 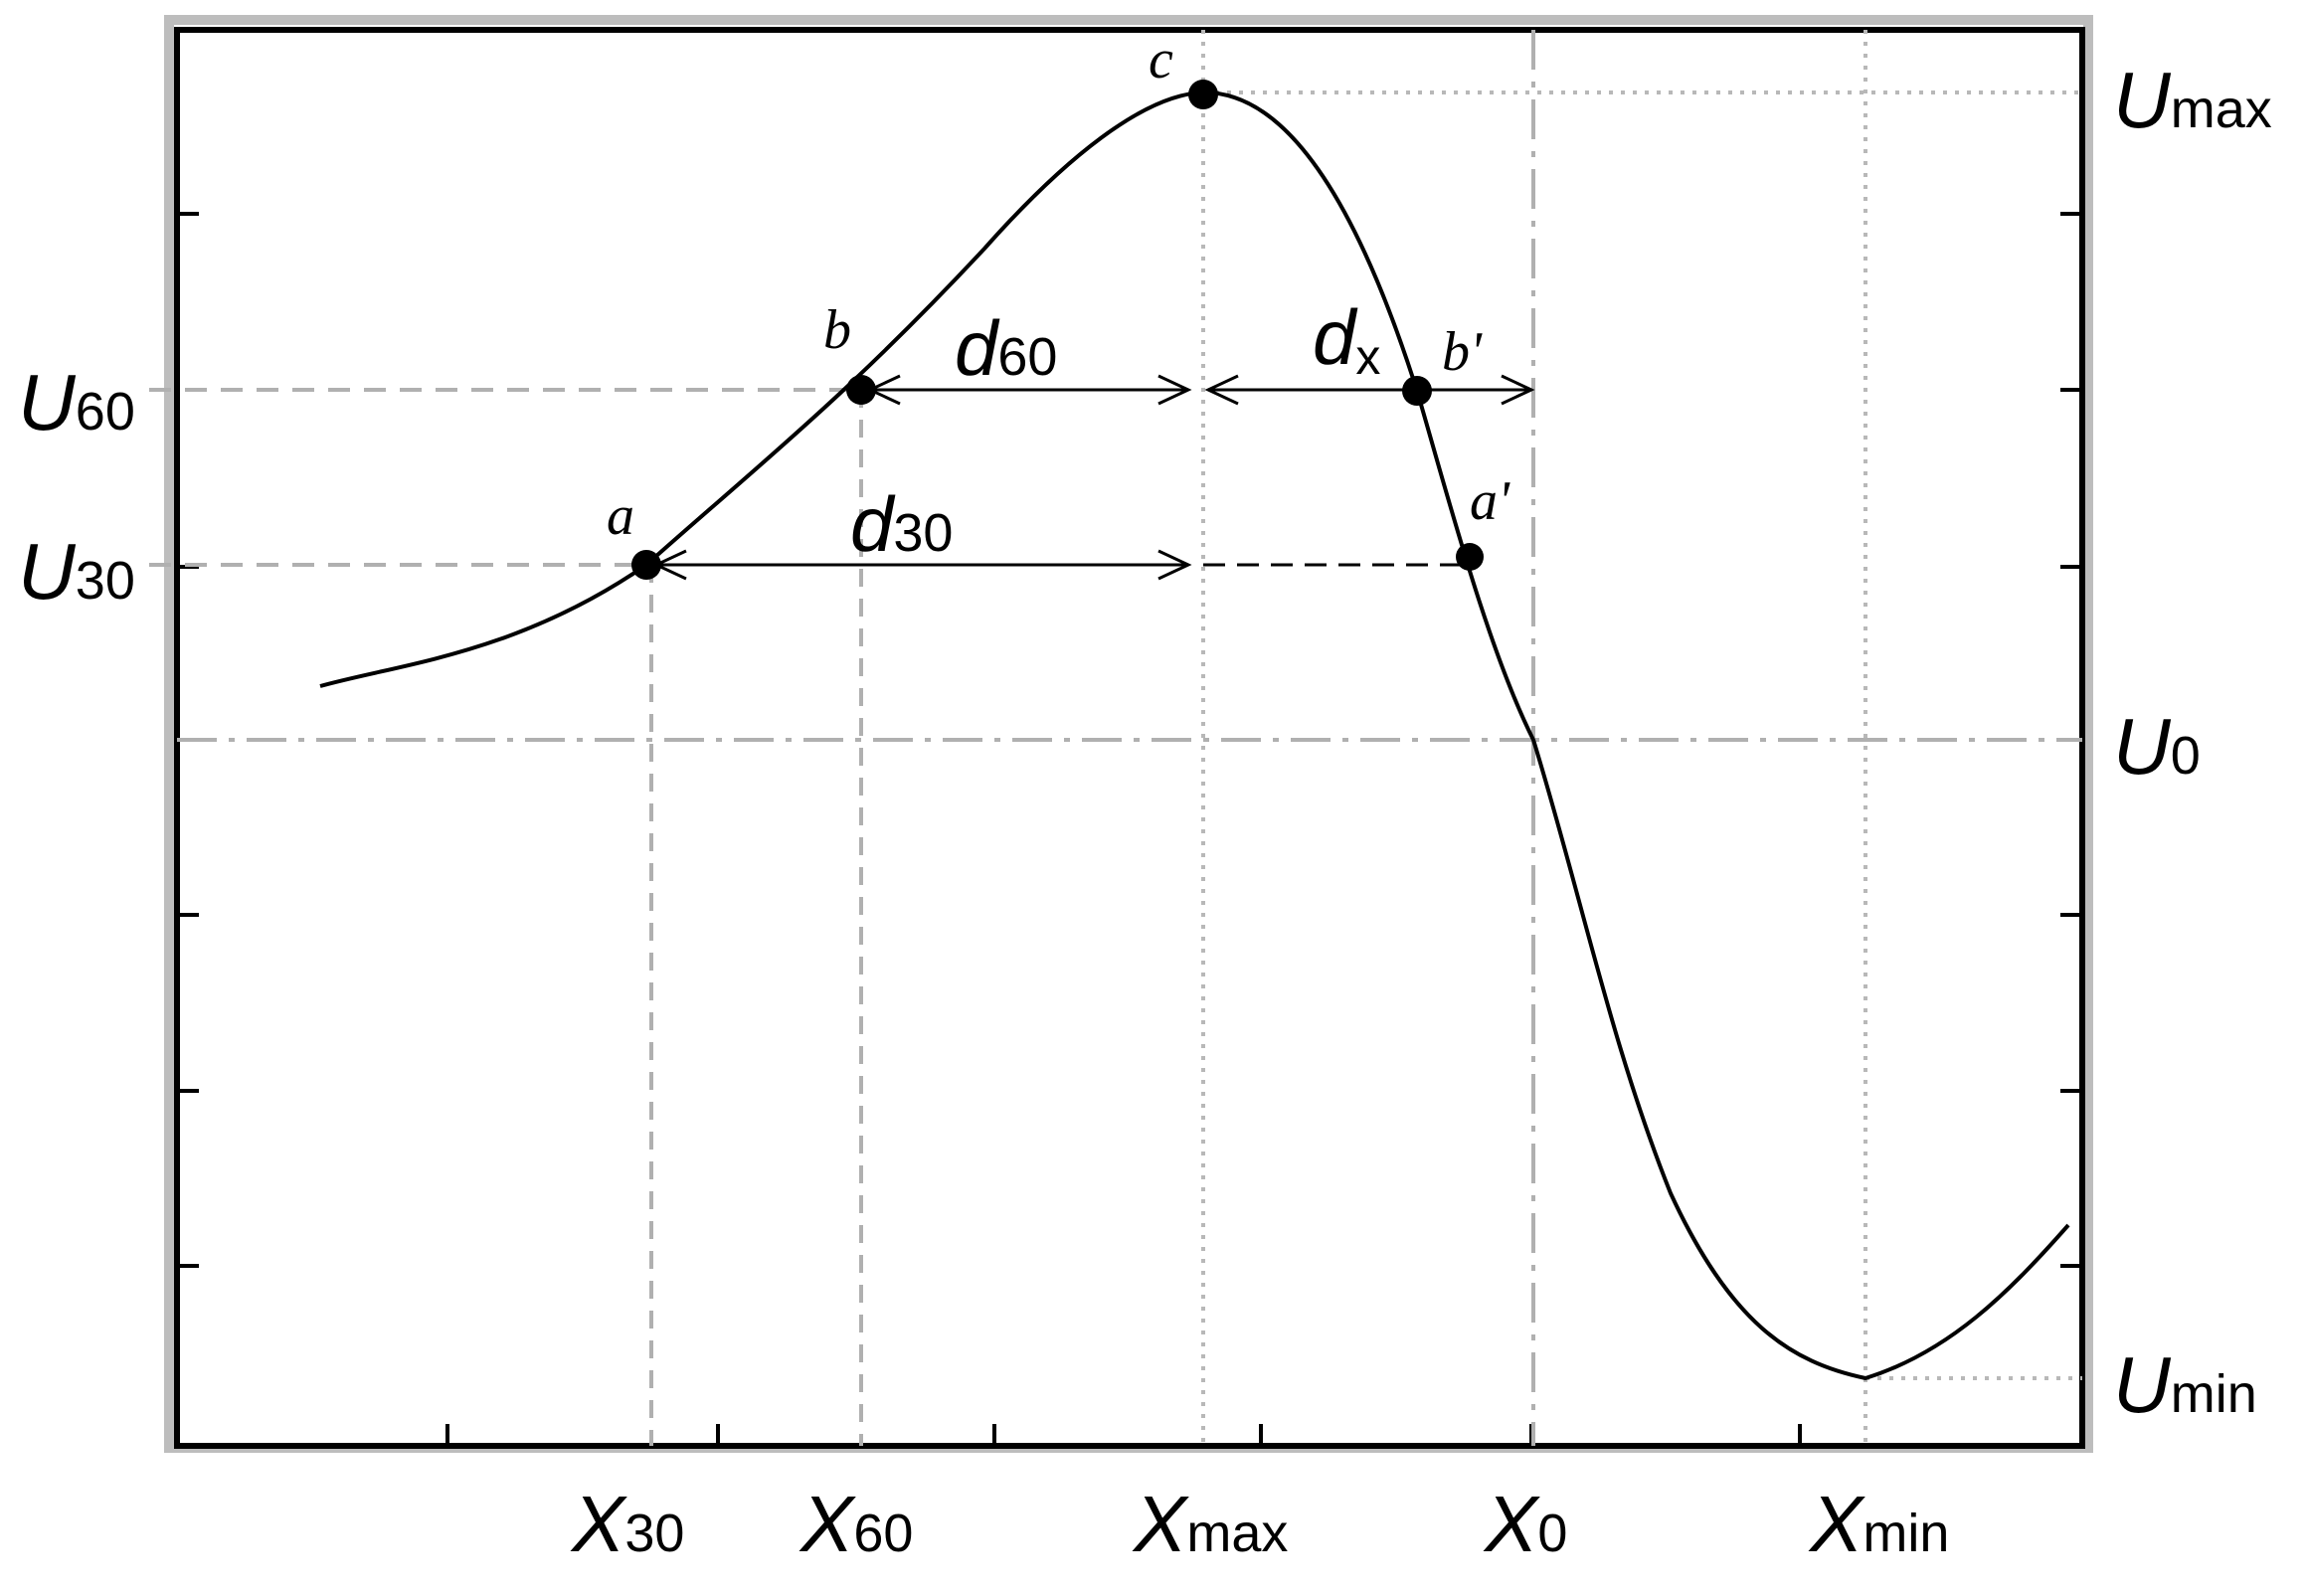 What do you see at coordinates (1462, 352) in the screenshot?
I see `label-b-prime: b'` at bounding box center [1462, 352].